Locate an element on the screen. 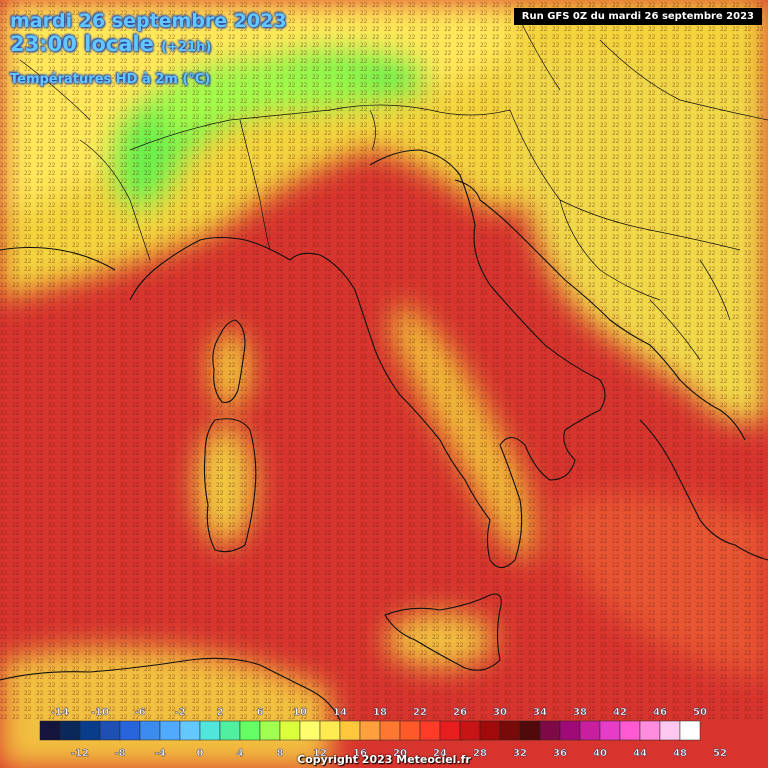 The height and width of the screenshot is (768, 768). time-label: 23:00 locale is located at coordinates (82, 44).